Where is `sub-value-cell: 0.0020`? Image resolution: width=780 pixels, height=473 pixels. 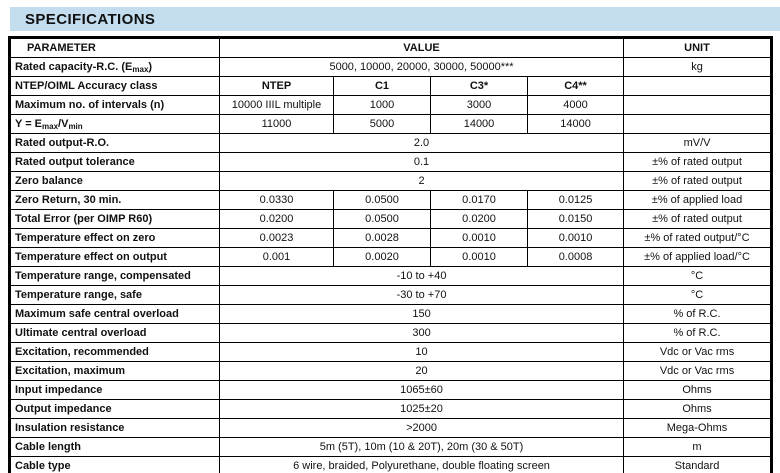 sub-value-cell: 0.0020 is located at coordinates (382, 257).